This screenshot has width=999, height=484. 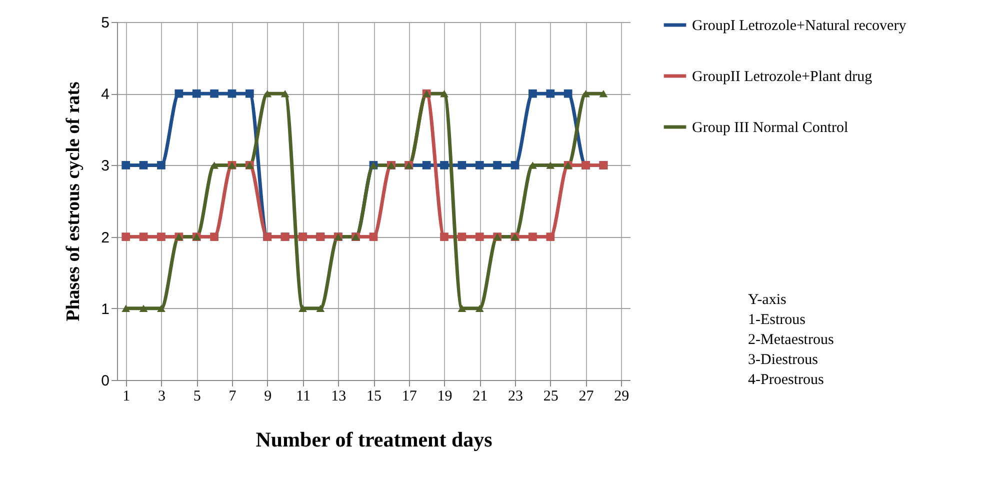 What do you see at coordinates (105, 95) in the screenshot?
I see `y-tick-label: 4` at bounding box center [105, 95].